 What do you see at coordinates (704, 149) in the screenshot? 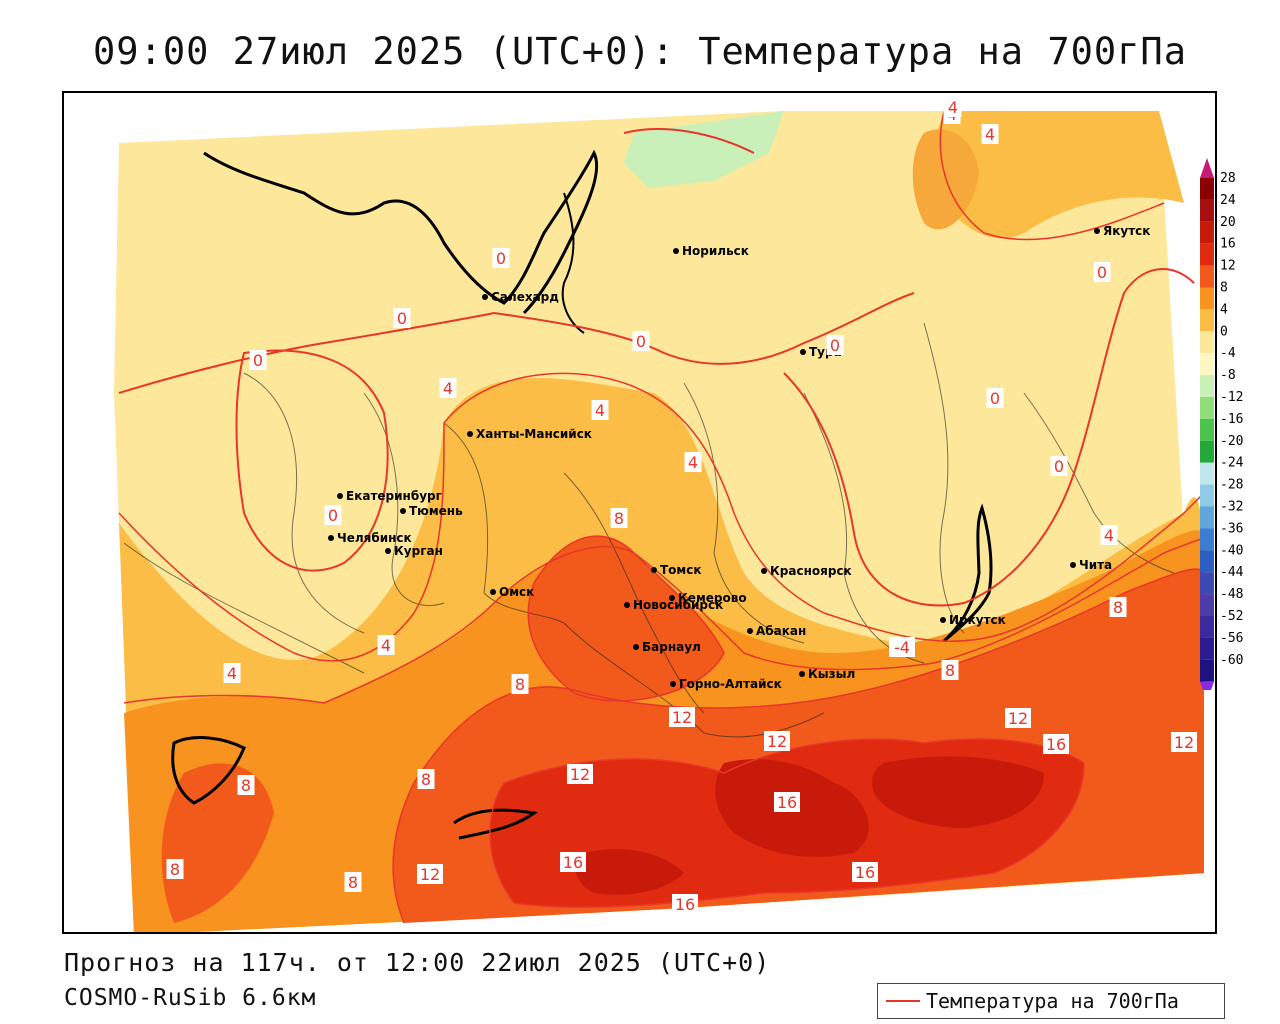
I see `cold-region-north` at bounding box center [704, 149].